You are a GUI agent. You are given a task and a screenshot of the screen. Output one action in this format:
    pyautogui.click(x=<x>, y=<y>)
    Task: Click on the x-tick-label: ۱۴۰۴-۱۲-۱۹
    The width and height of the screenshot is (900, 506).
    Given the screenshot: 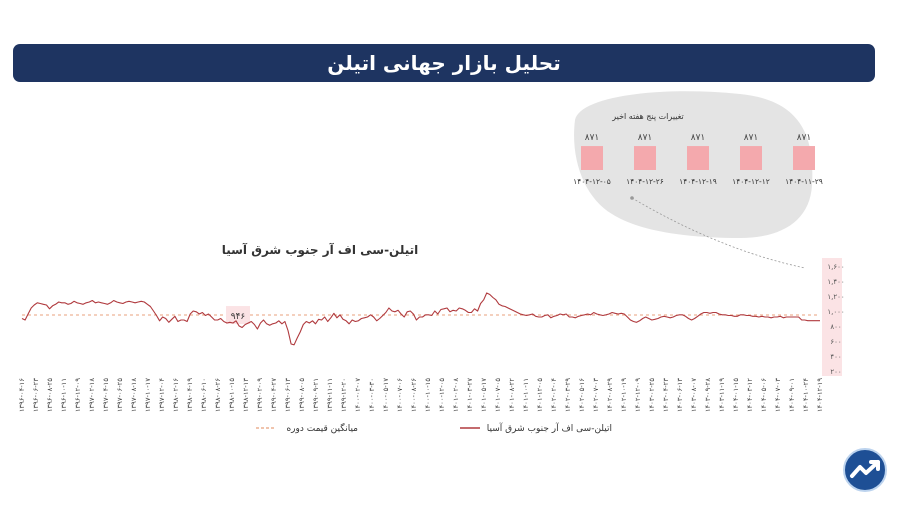 What is the action you would take?
    pyautogui.click(x=820, y=395)
    